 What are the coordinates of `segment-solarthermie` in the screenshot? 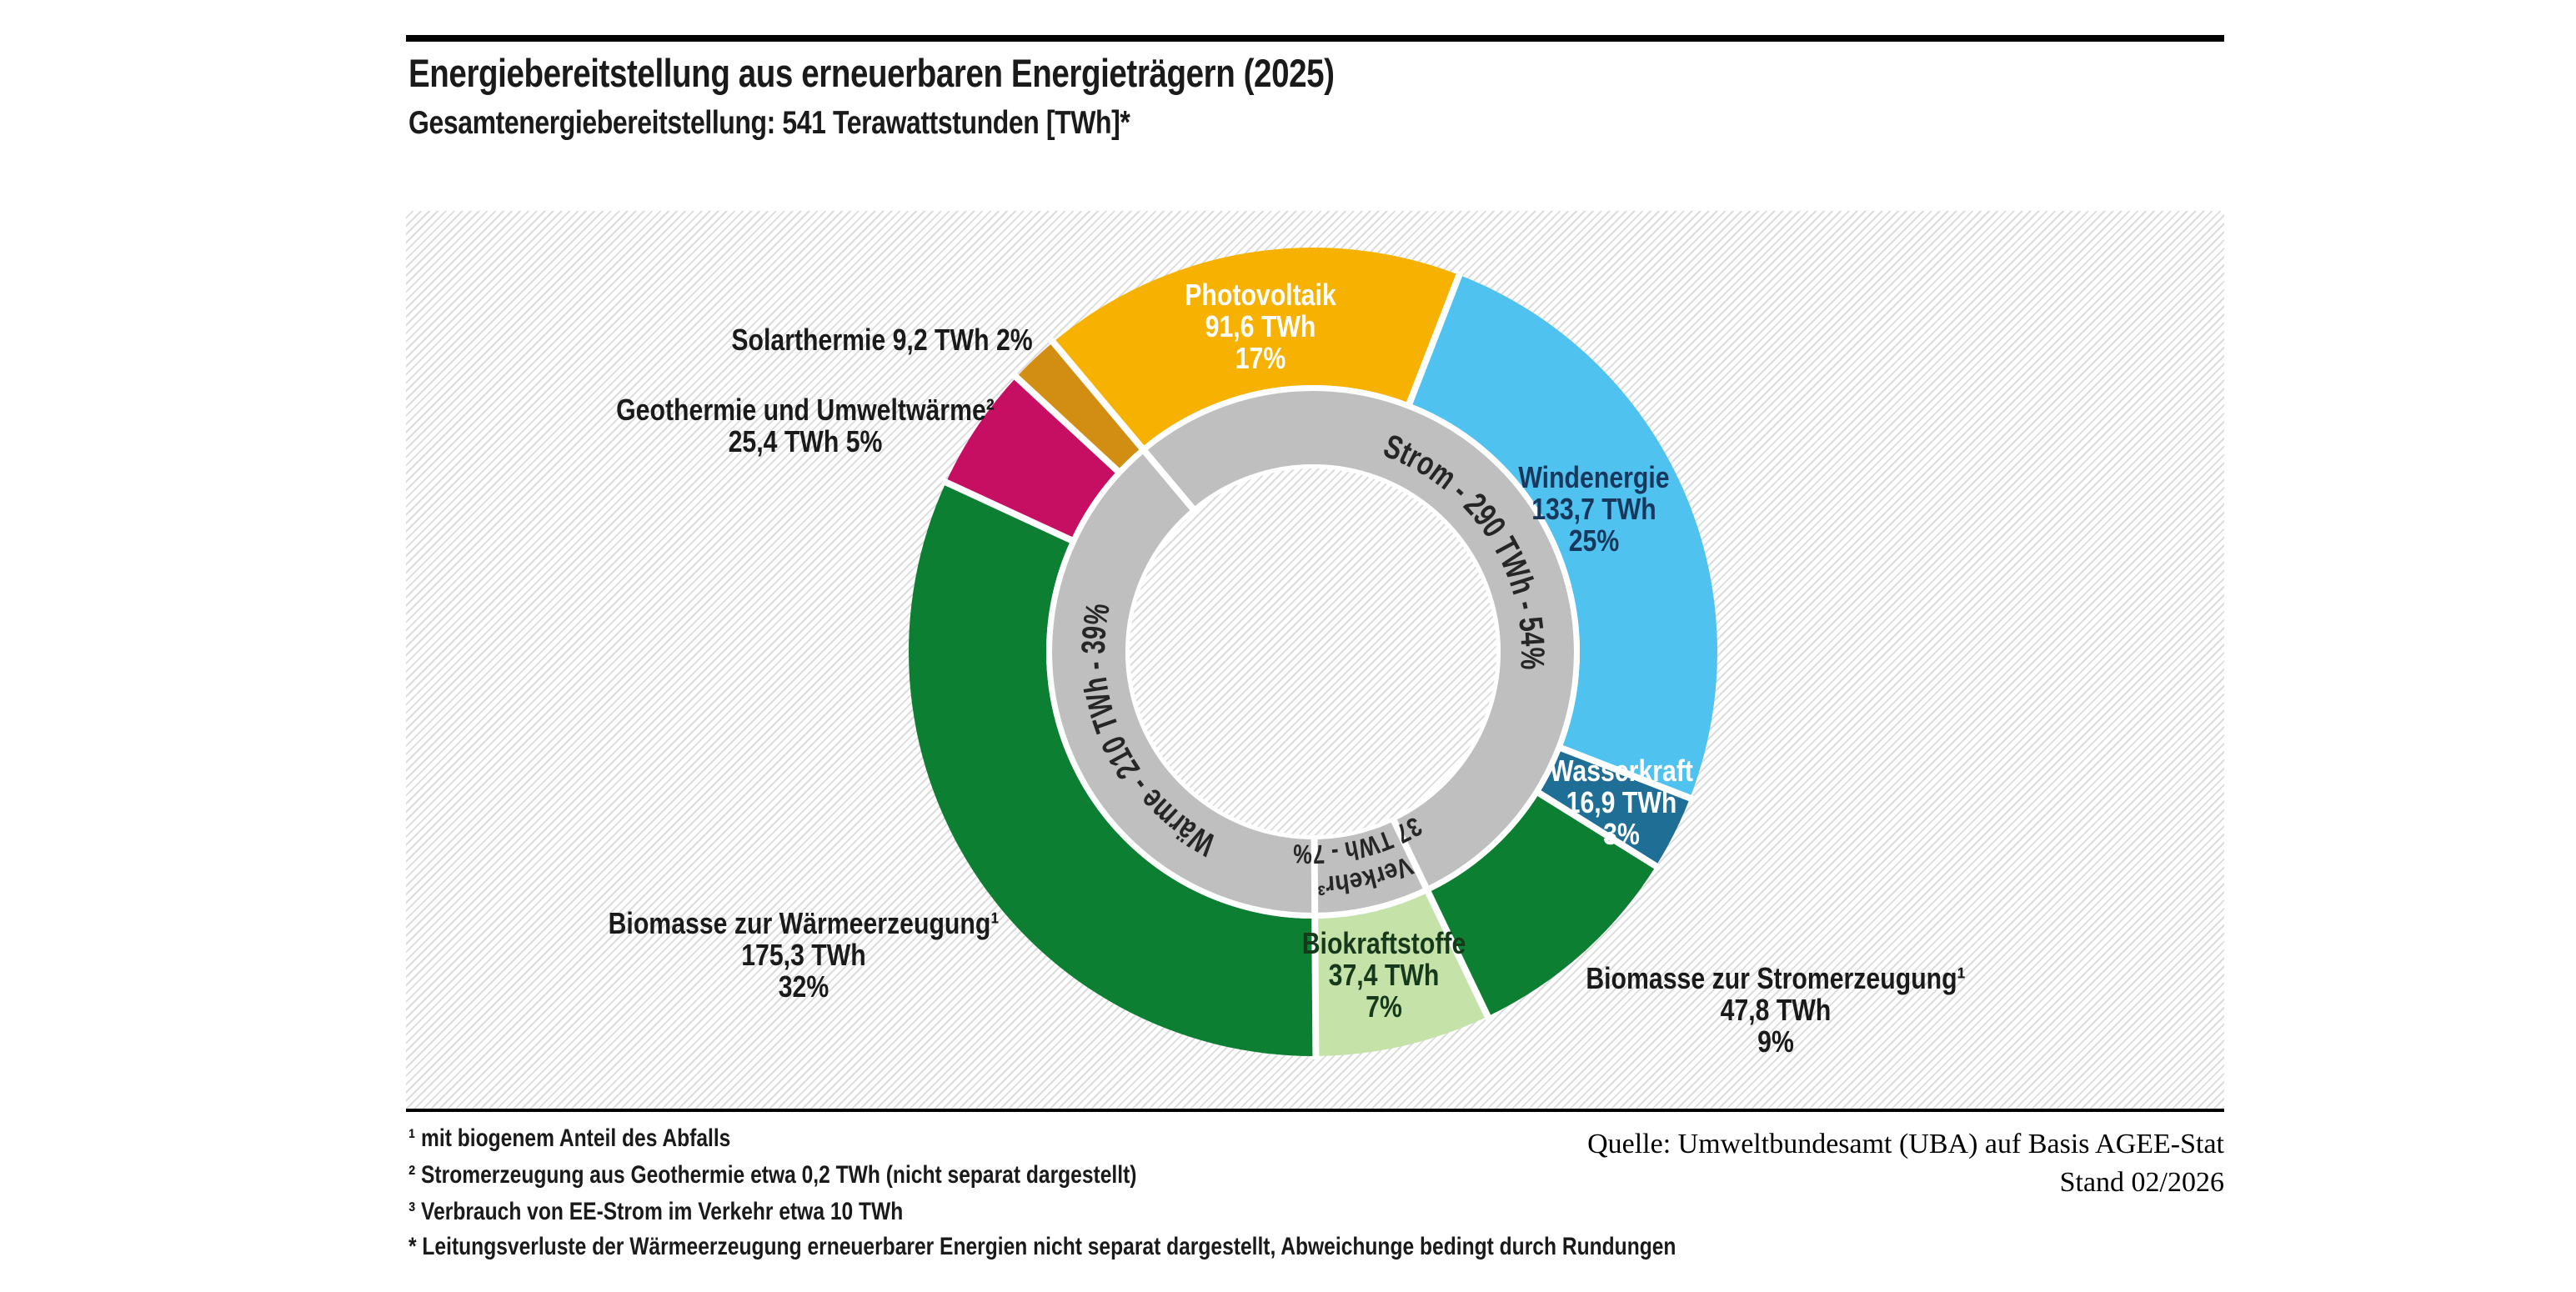 It's located at (1079, 406).